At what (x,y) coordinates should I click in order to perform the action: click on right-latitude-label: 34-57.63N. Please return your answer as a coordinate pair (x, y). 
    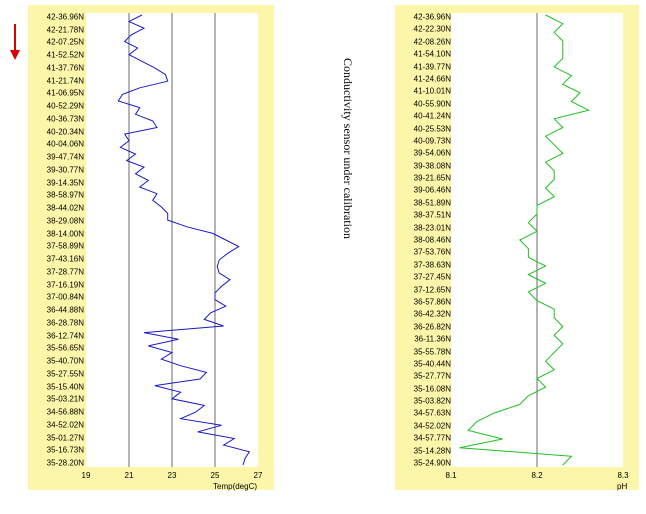
    Looking at the image, I should click on (432, 413).